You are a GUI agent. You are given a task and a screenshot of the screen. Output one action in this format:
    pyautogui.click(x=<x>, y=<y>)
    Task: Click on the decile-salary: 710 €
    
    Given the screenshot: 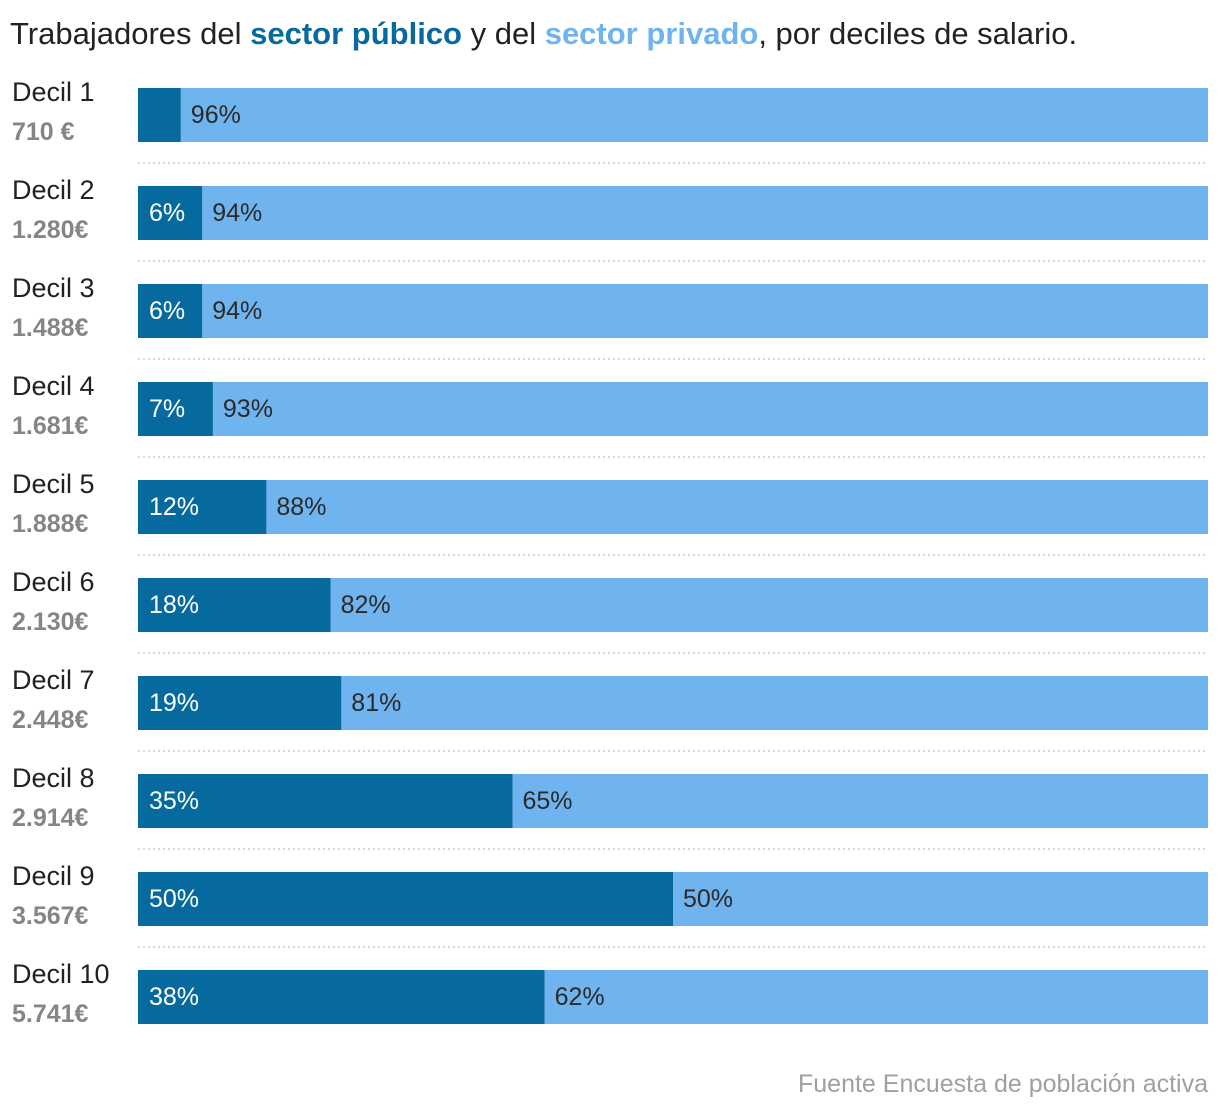 What is the action you would take?
    pyautogui.click(x=43, y=132)
    